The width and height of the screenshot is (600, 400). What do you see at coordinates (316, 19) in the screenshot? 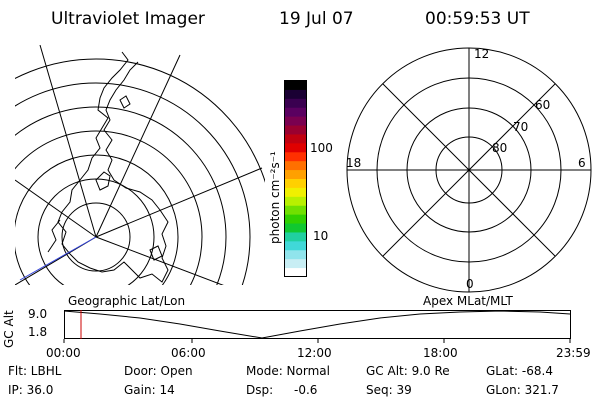
I see `date-label: 19 Jul 07` at bounding box center [316, 19].